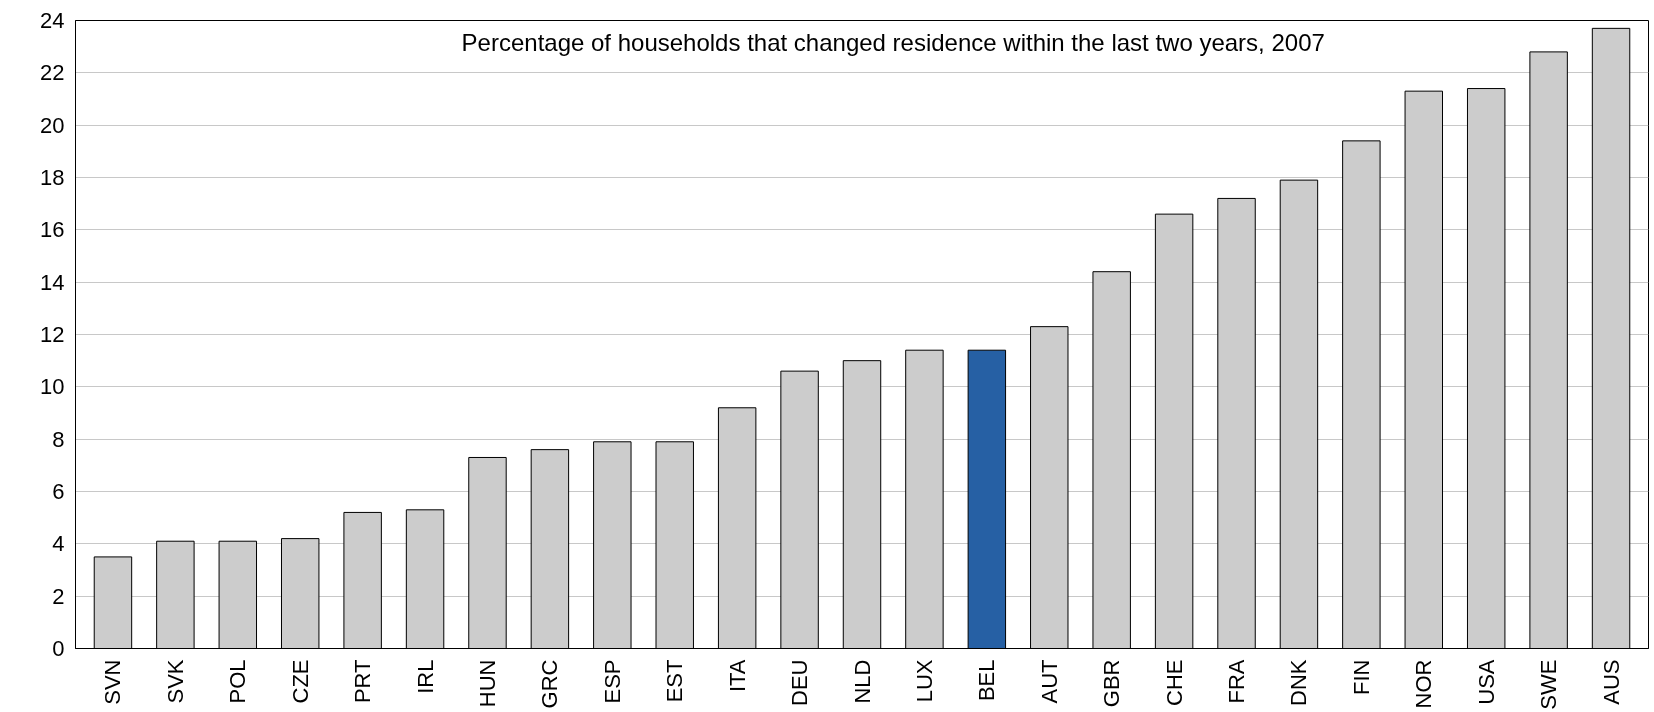 The width and height of the screenshot is (1654, 712). What do you see at coordinates (52, 20) in the screenshot?
I see `y-tick-label: 24` at bounding box center [52, 20].